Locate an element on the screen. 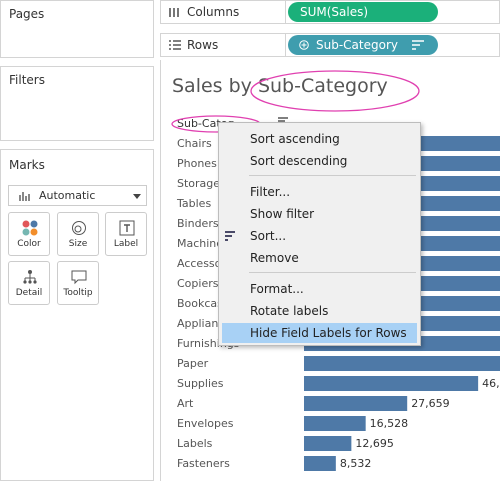 This screenshot has height=481, width=500. value-label: 8,532 is located at coordinates (356, 463).